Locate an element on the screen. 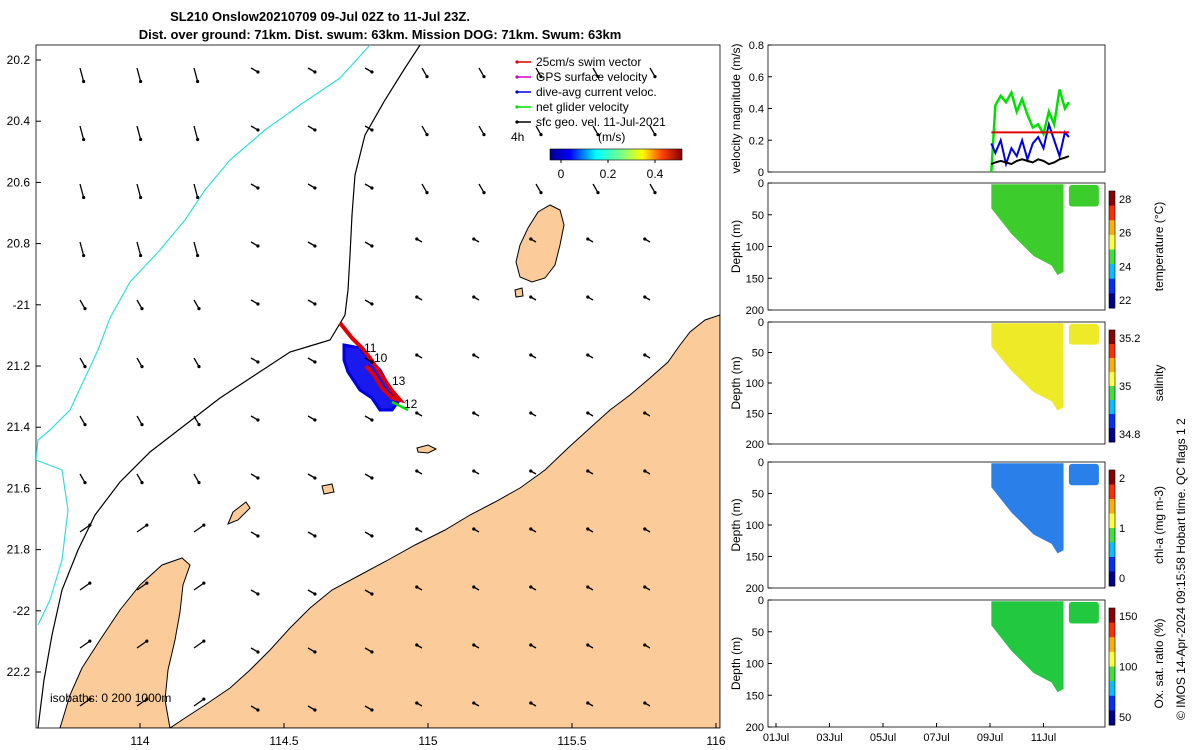  x-tick-label: 01Jul is located at coordinates (776, 738).